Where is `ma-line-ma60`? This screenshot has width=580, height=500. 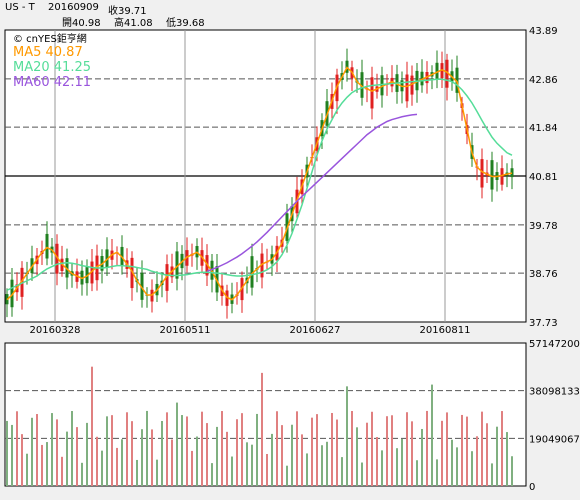 ma-line-ma60 is located at coordinates (312, 192).